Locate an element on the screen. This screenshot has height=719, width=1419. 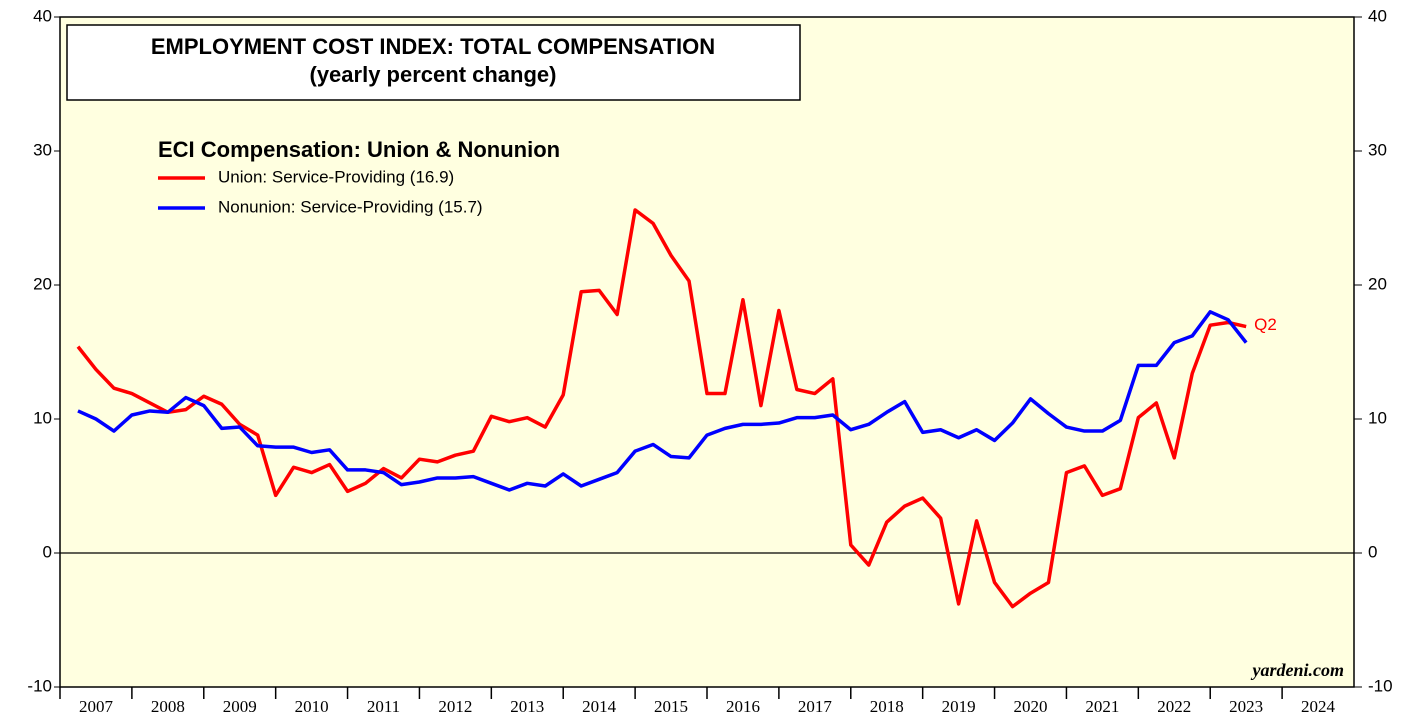
end-label: Q2 is located at coordinates (1265, 324).